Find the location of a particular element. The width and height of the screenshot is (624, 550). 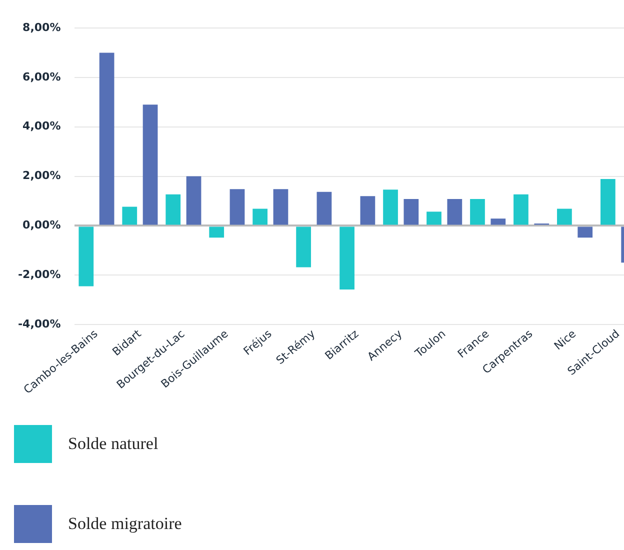

y-tick-label: 4,00% is located at coordinates (41, 126).